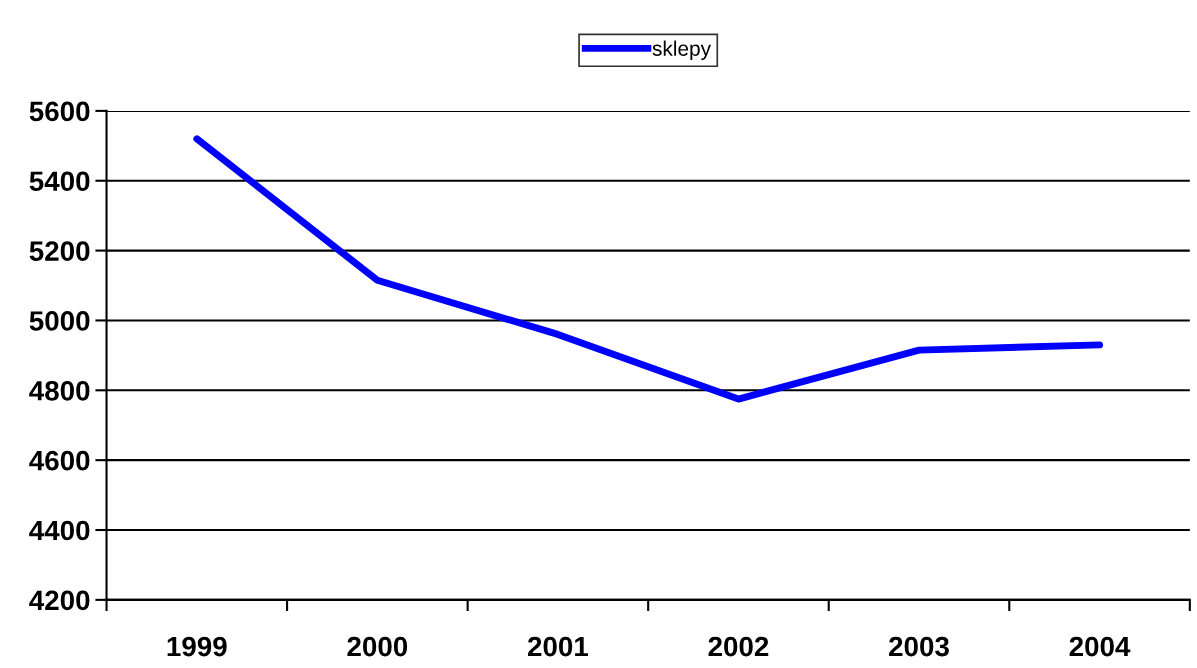  What do you see at coordinates (738, 646) in the screenshot?
I see `x-tick-label: 2002` at bounding box center [738, 646].